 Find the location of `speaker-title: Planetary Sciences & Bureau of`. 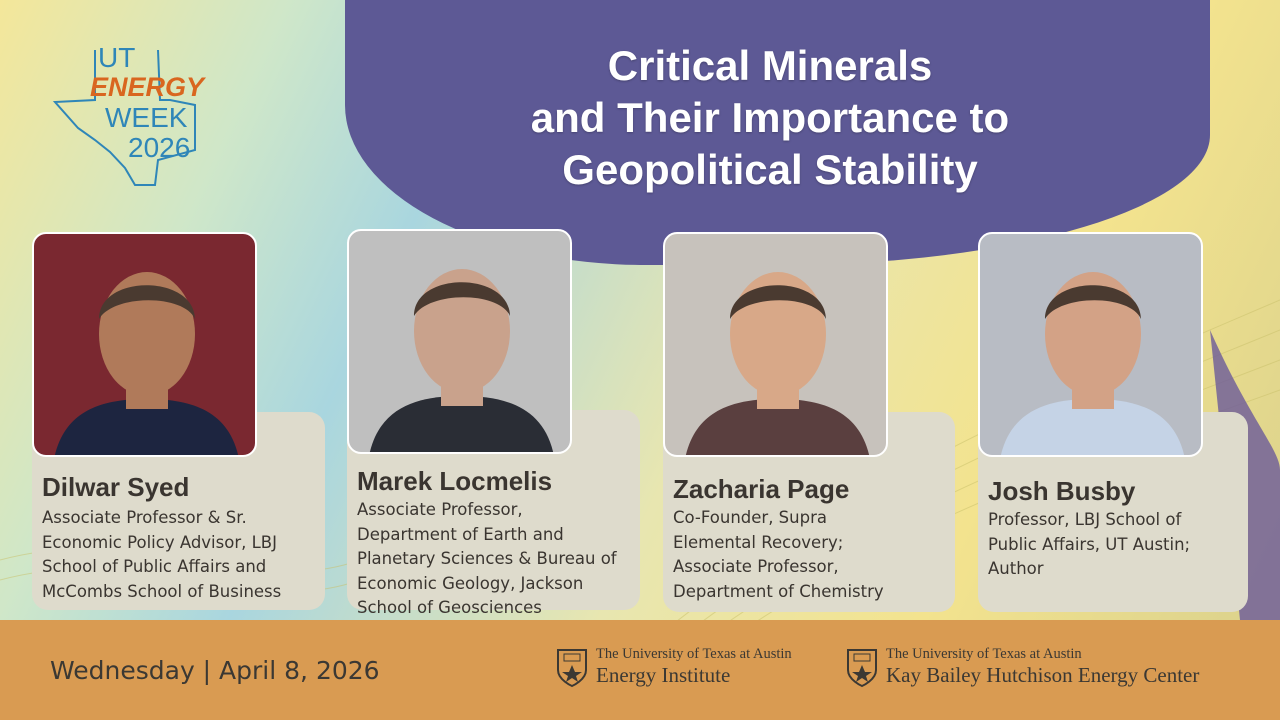

speaker-title: Planetary Sciences & Bureau of is located at coordinates (487, 558).